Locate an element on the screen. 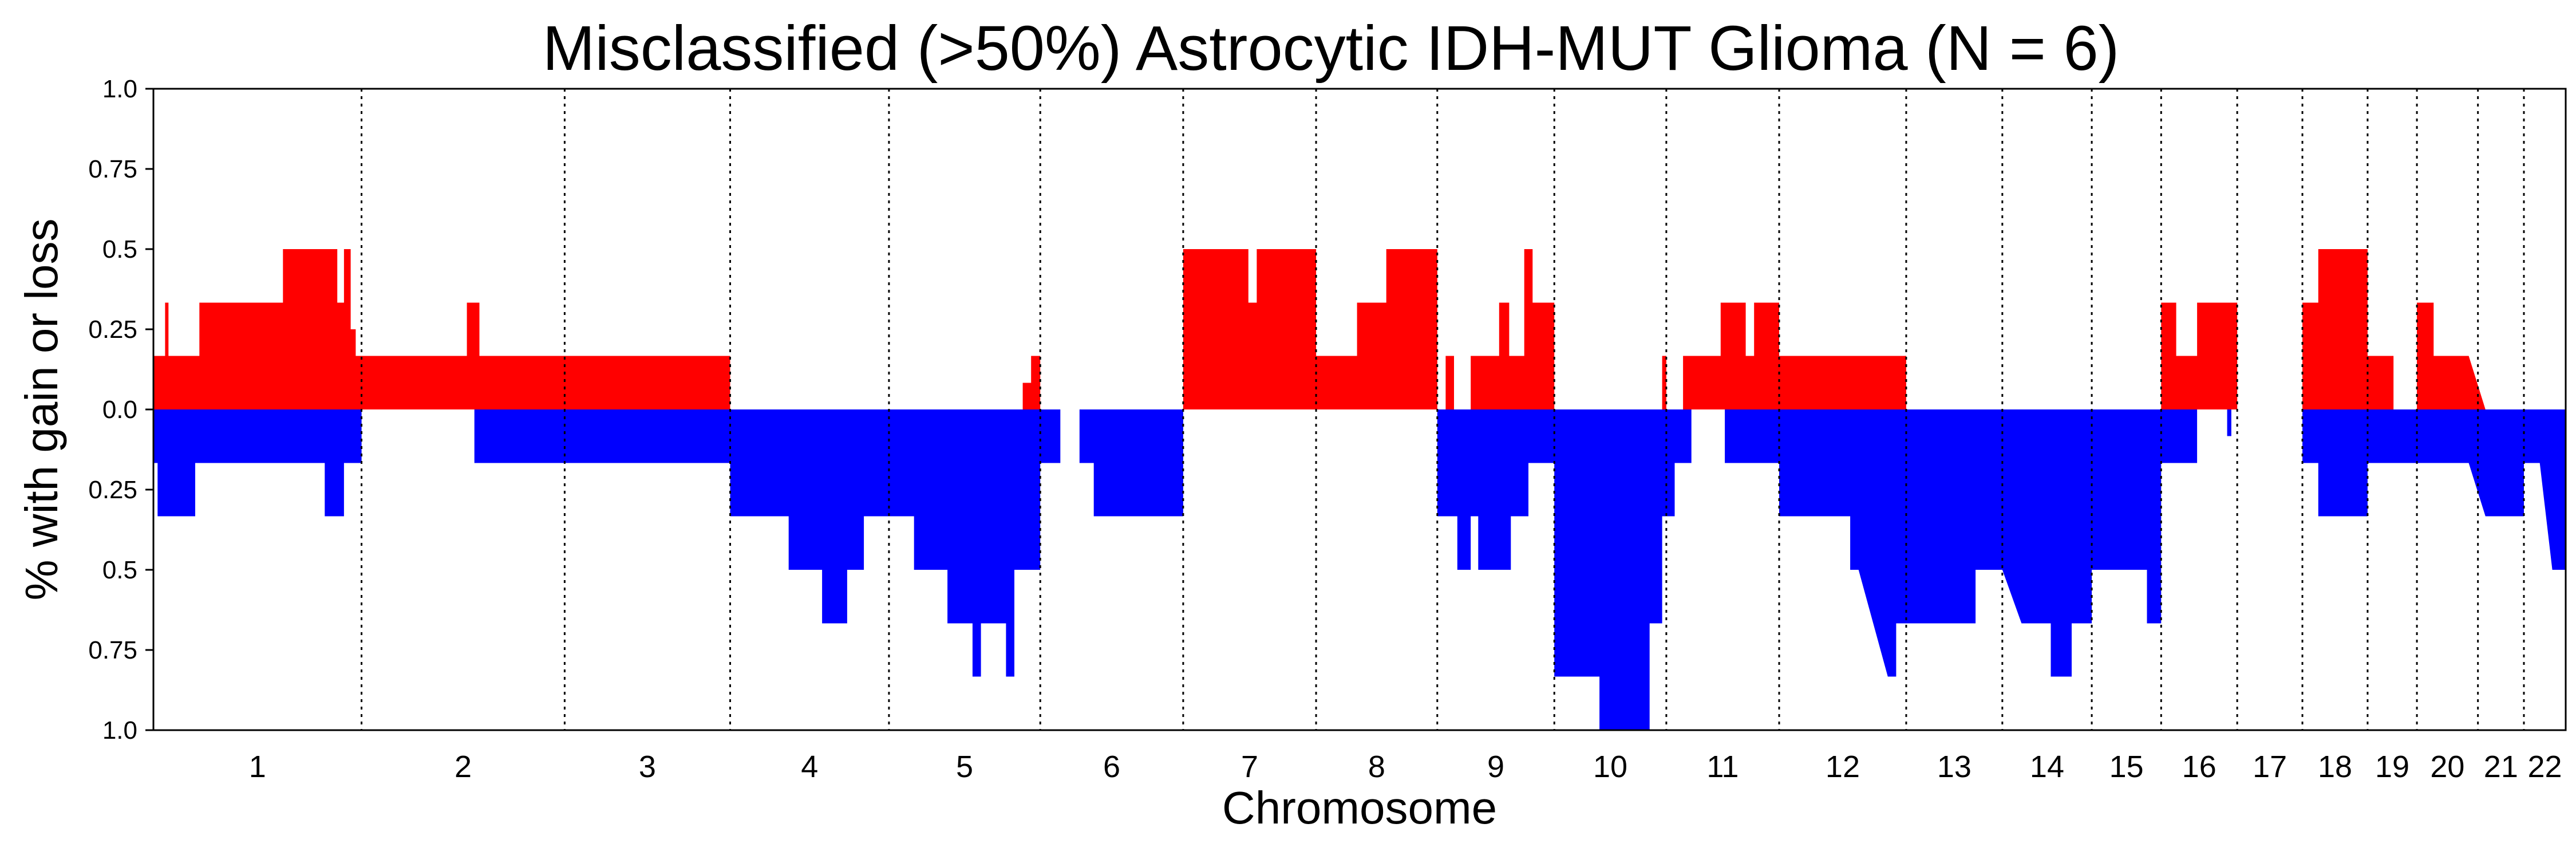 The width and height of the screenshot is (2576, 859). x-tick-label-chr16: 16 is located at coordinates (2199, 767).